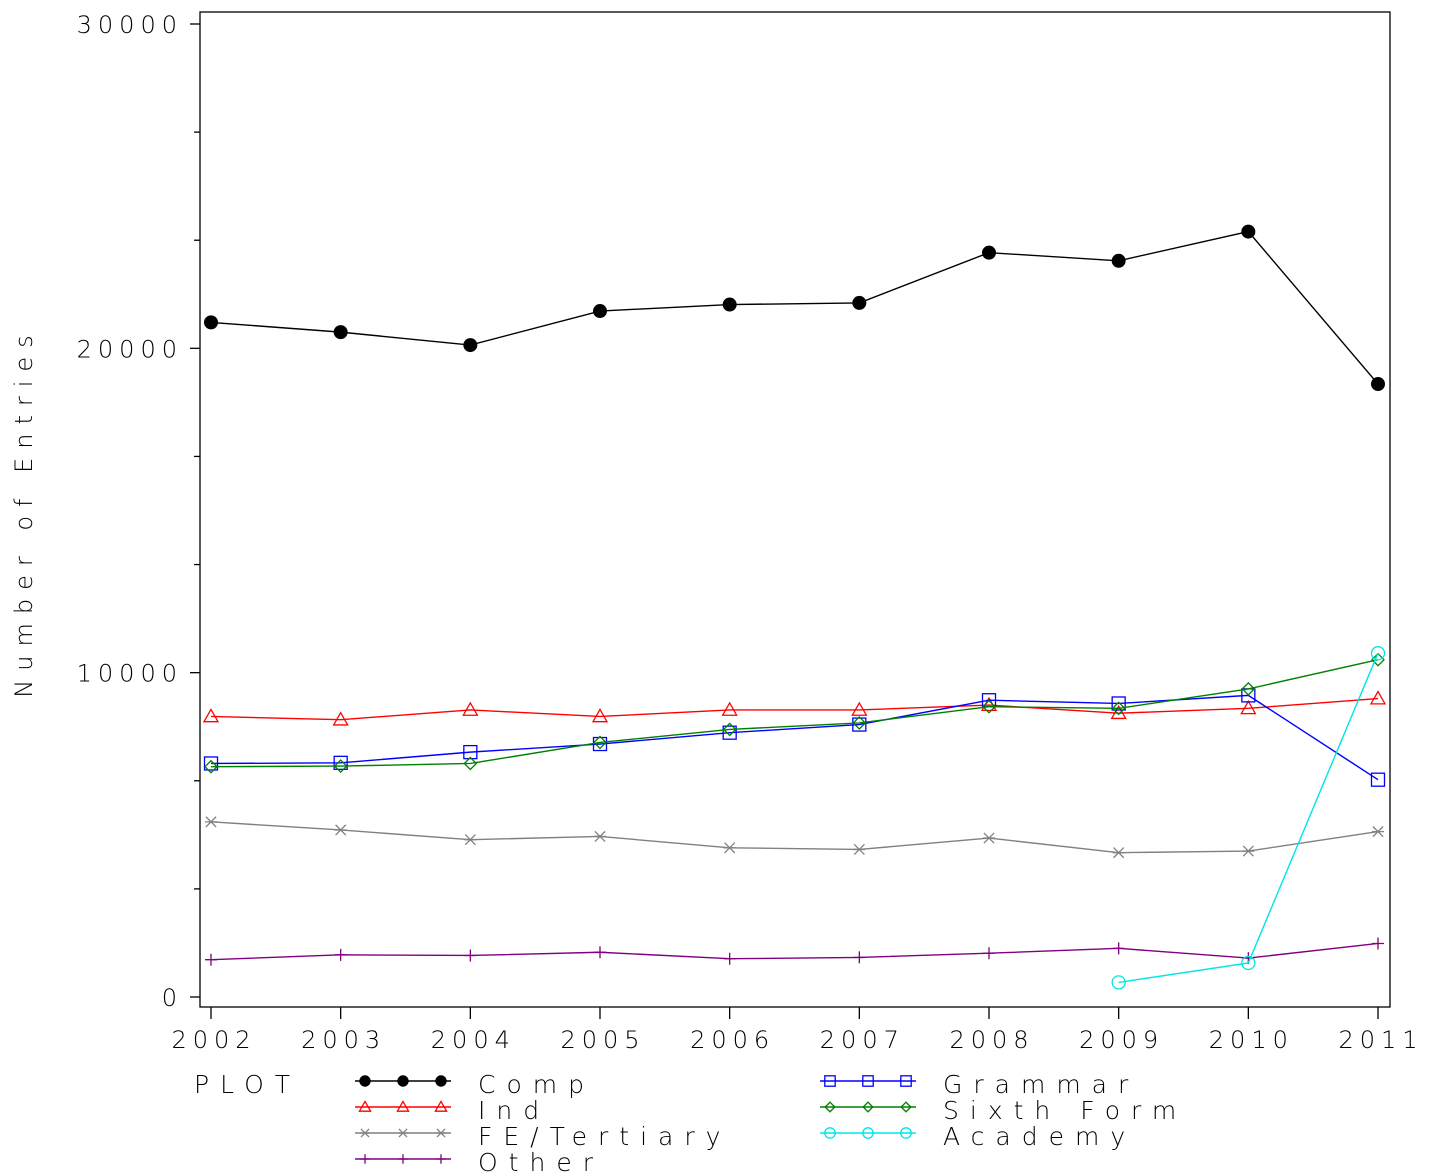  Describe the element at coordinates (172, 998) in the screenshot. I see `y-tick-label: 0` at that location.